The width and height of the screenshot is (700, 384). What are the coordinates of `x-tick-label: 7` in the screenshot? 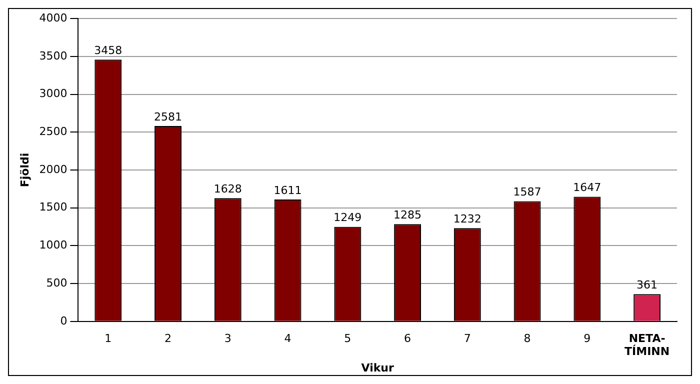 It's located at (467, 338).